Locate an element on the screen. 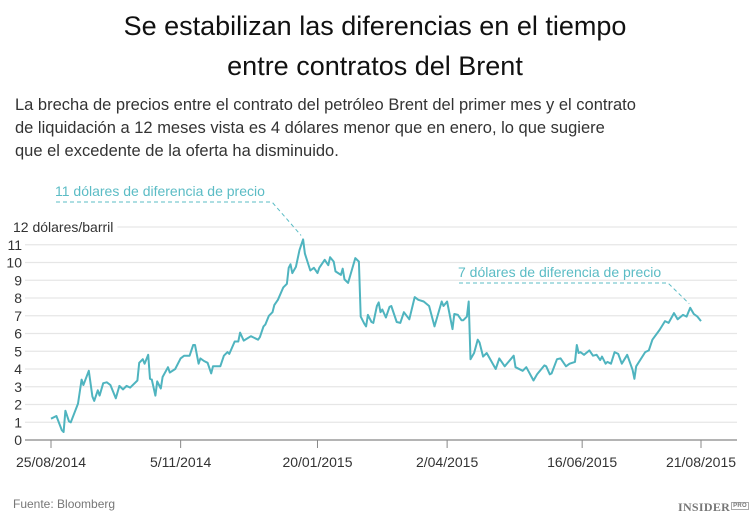 The width and height of the screenshot is (750, 522). y-tick-label: 10 is located at coordinates (14, 263).